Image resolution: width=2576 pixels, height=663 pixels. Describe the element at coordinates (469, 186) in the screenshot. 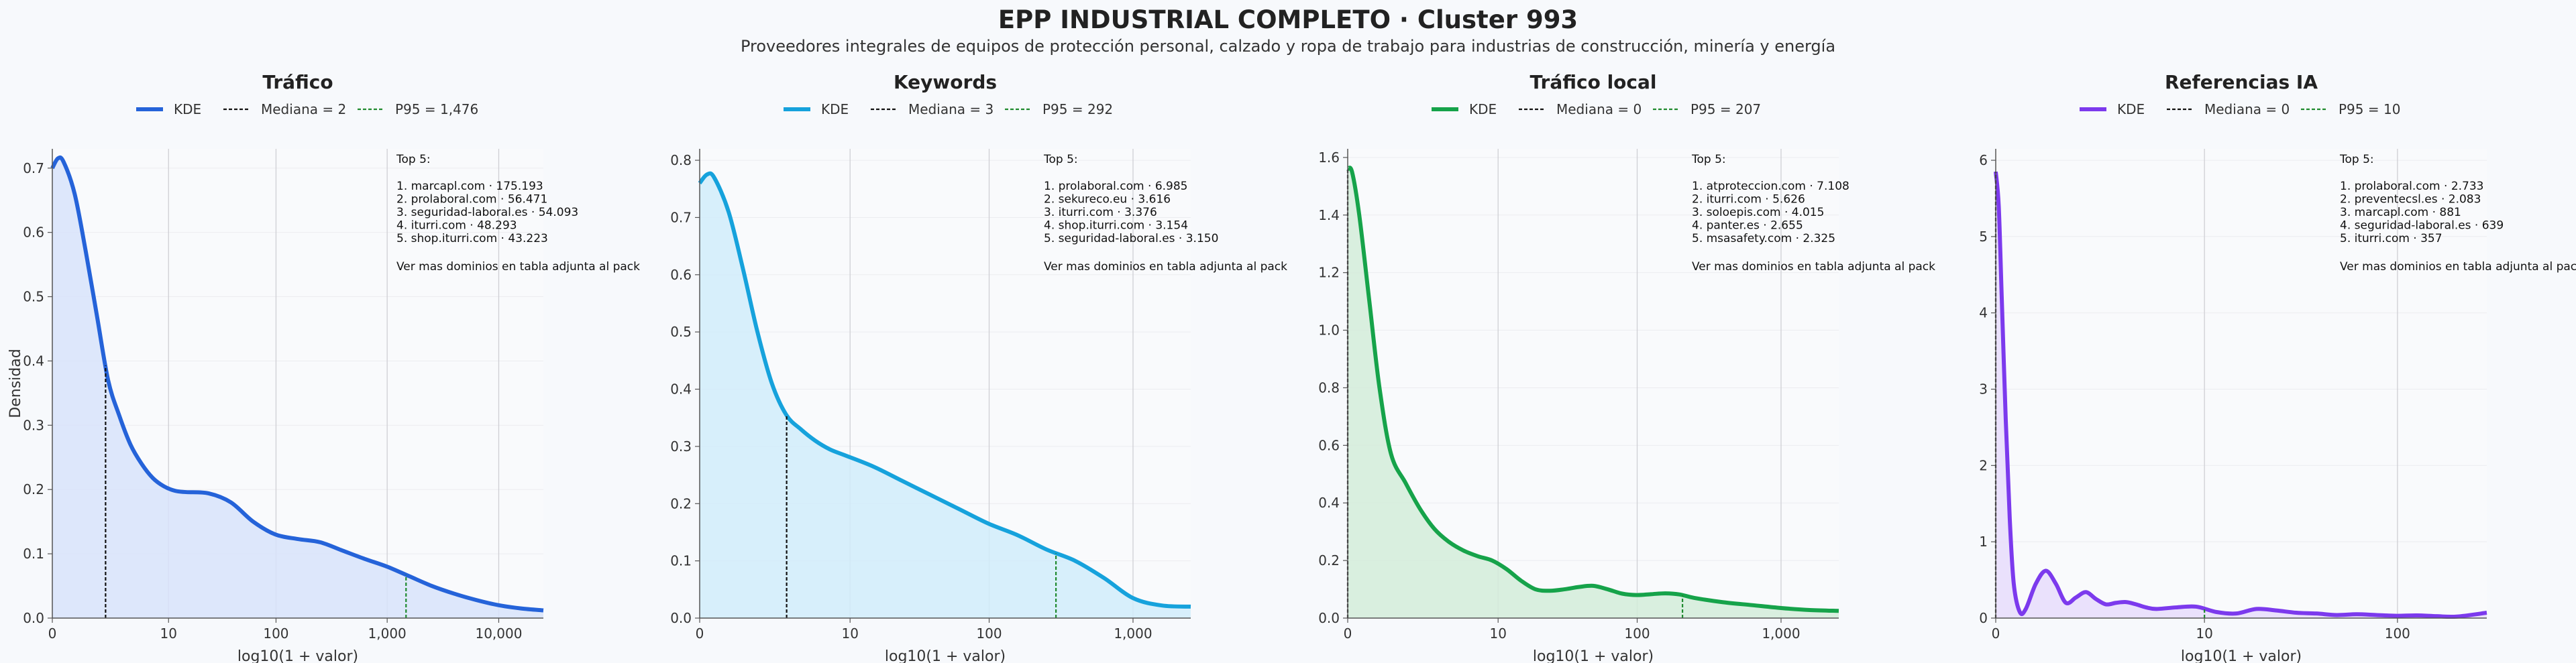

I see `annotation-item: 1. marcapl.com · 175.193` at that location.